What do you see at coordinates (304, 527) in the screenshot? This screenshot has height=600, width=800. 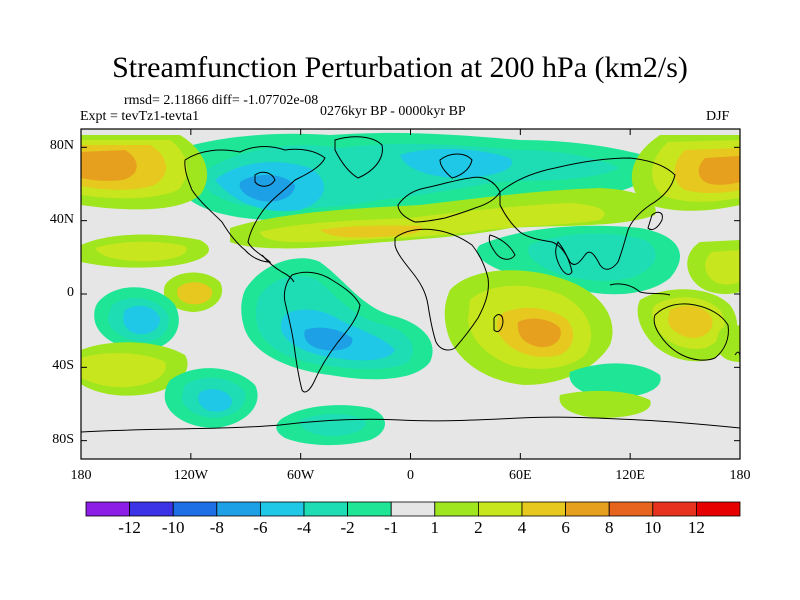 I see `colorbar-label: -4` at bounding box center [304, 527].